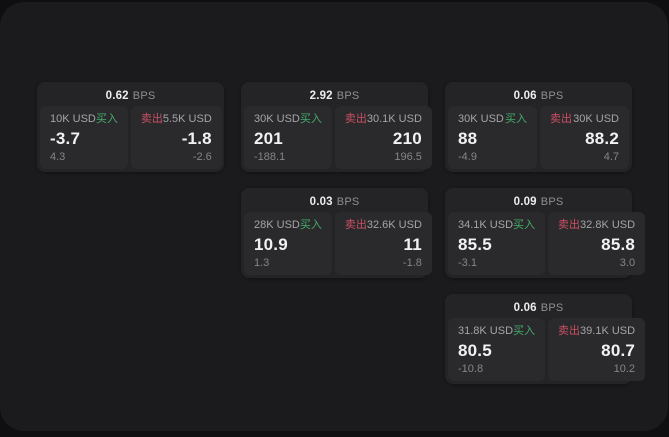 The image size is (669, 437). Describe the element at coordinates (408, 157) in the screenshot. I see `sell-delta: 196.5` at that location.